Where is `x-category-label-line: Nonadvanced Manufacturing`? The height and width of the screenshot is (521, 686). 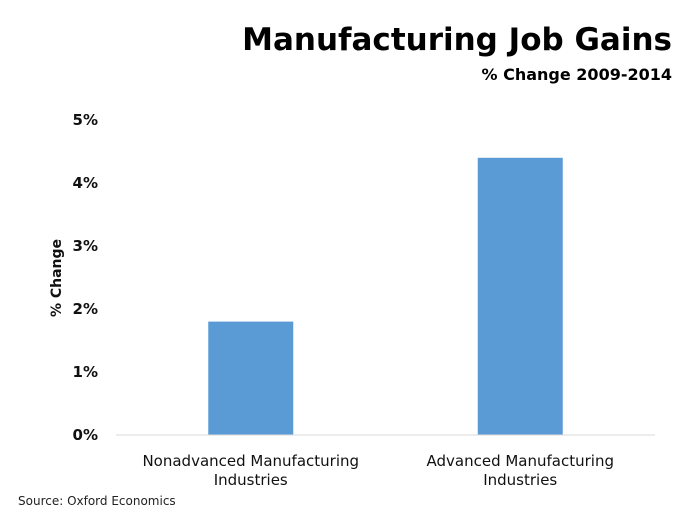 x-category-label-line: Nonadvanced Manufacturing is located at coordinates (250, 461).